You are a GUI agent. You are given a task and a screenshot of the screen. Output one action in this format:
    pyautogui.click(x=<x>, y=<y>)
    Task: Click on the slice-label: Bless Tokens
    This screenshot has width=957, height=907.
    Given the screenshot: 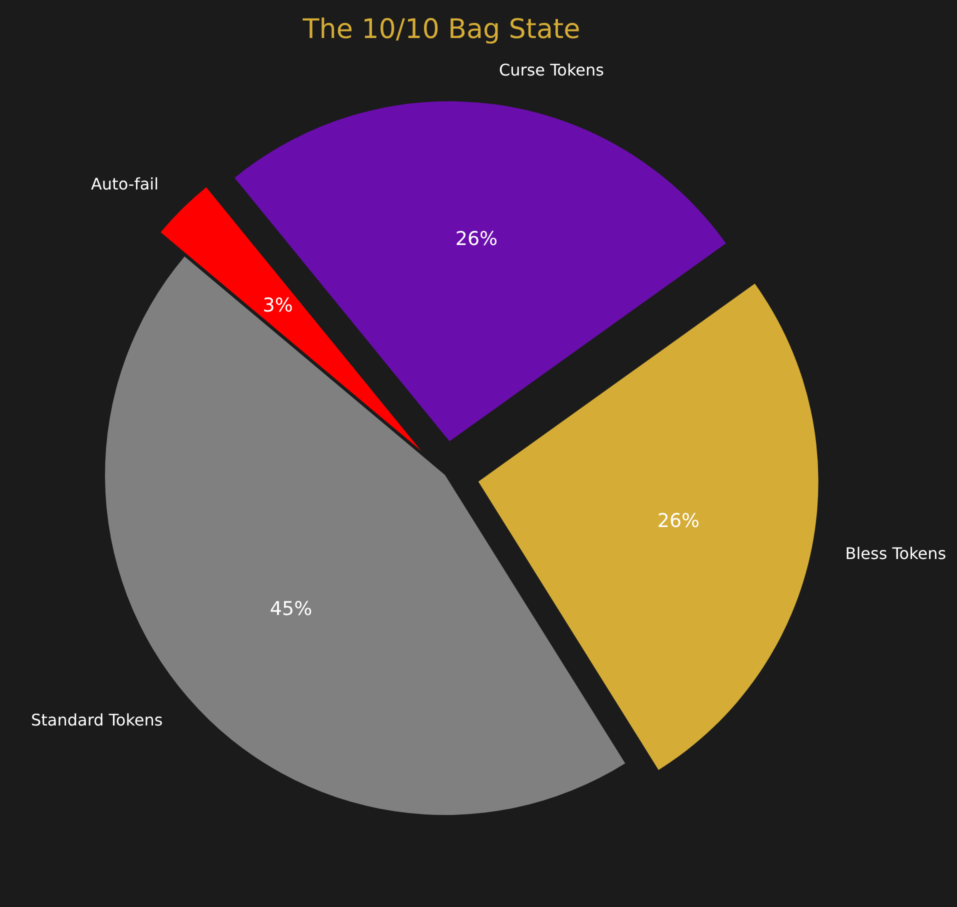 What is the action you would take?
    pyautogui.click(x=895, y=554)
    